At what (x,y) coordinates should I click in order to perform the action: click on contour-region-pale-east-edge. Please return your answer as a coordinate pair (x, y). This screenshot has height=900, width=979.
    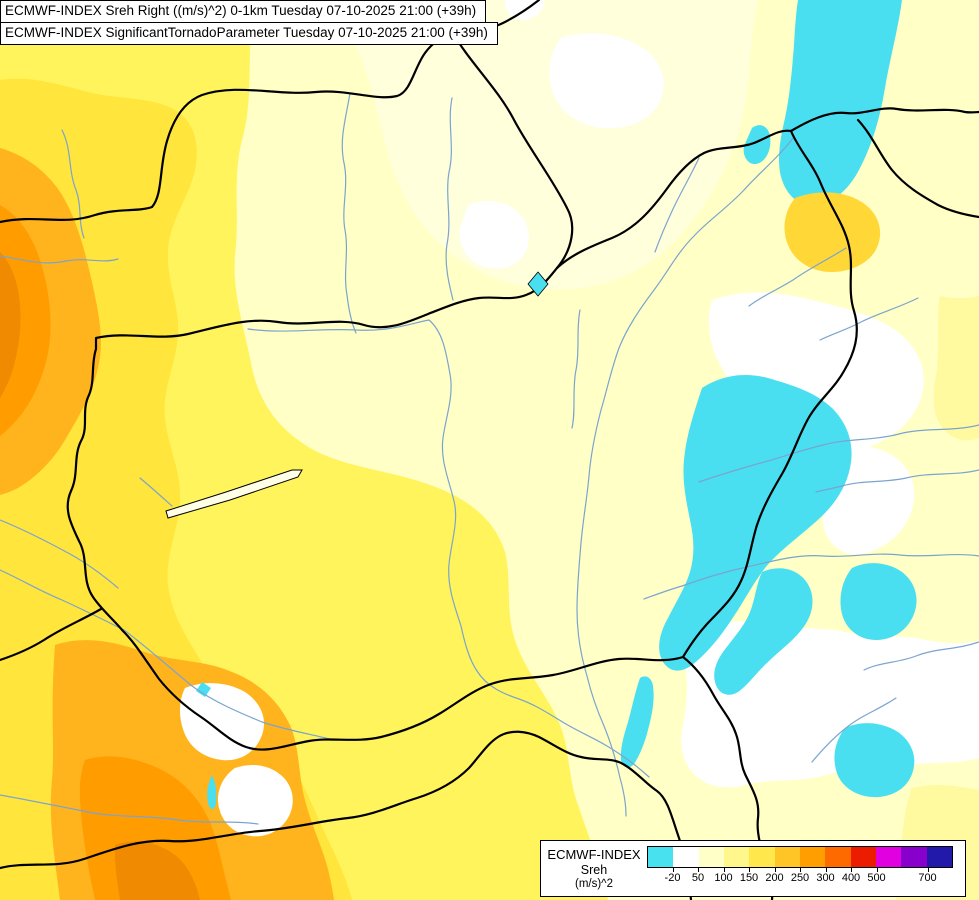
    Looking at the image, I should click on (956, 368).